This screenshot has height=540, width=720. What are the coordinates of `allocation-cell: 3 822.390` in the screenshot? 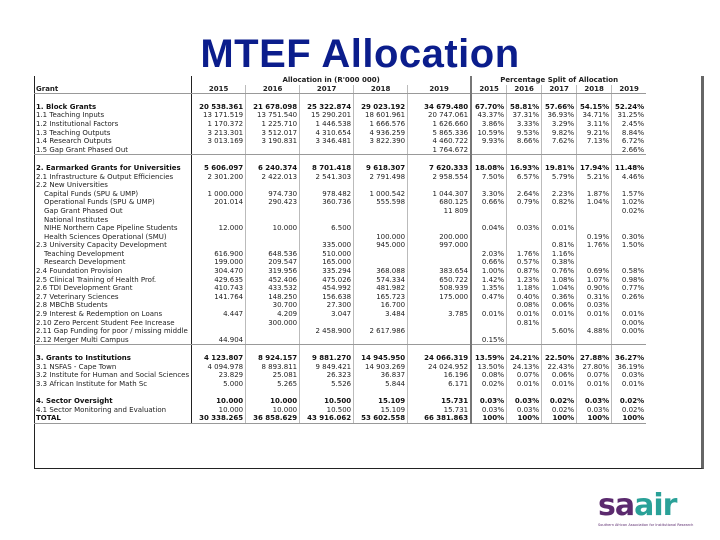 It's located at (381, 141).